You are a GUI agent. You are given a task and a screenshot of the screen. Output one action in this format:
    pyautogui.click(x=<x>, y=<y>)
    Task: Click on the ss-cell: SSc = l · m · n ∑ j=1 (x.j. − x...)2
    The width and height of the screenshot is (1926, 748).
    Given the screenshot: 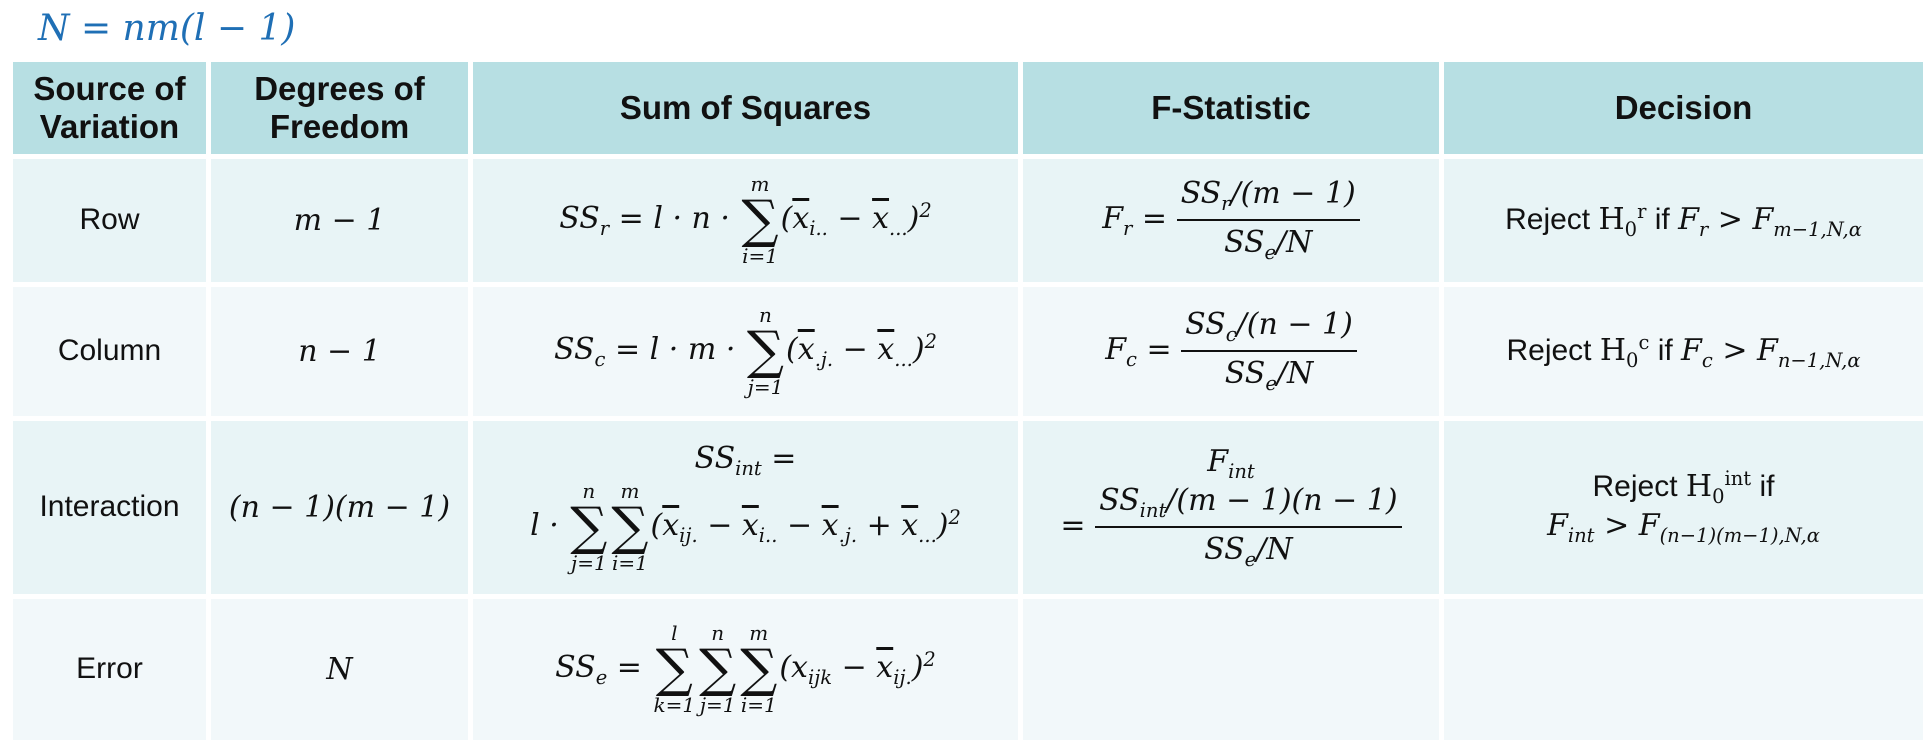 What is the action you would take?
    pyautogui.click(x=745, y=351)
    